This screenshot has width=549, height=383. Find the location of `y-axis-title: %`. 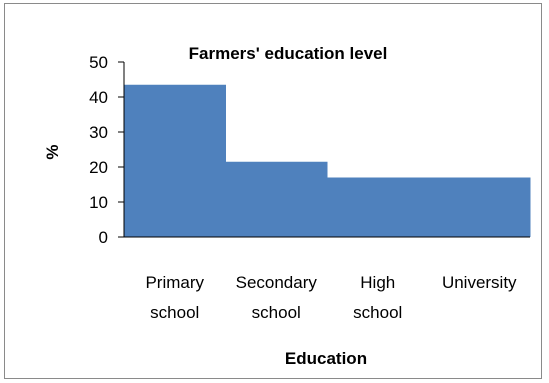

y-axis-title: % is located at coordinates (52, 151).